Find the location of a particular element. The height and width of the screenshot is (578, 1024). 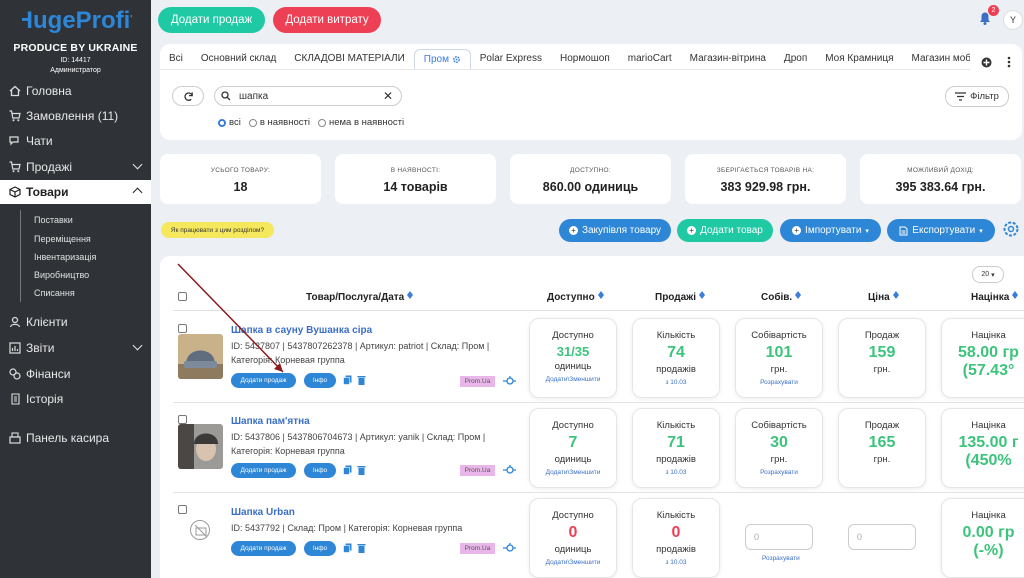

howto-button: Як працювати з цим розділом? is located at coordinates (217, 230).